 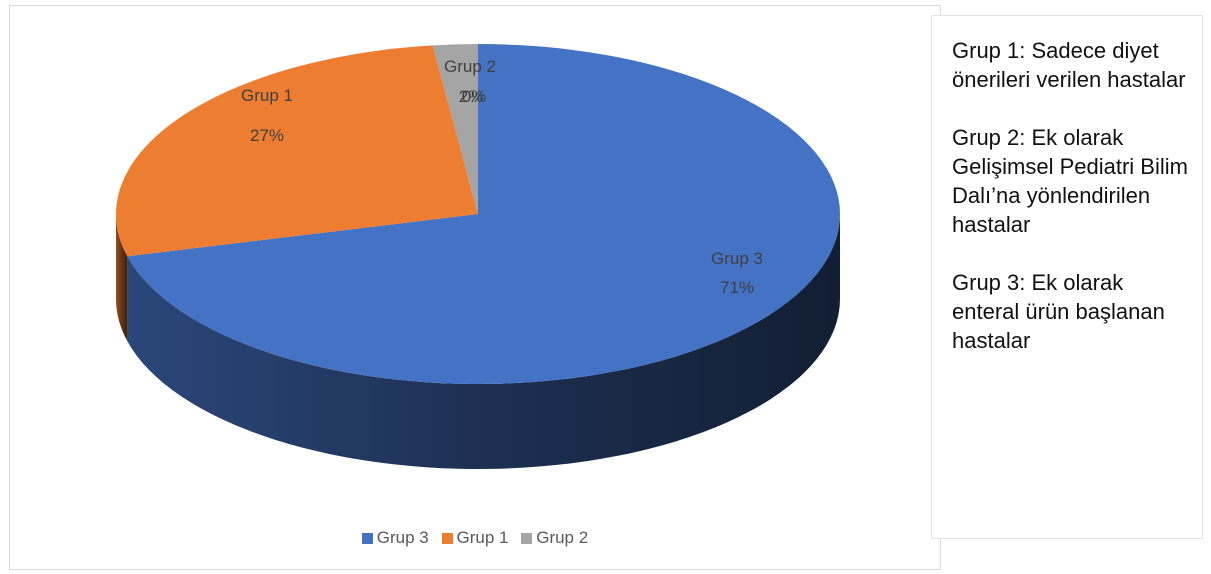 I want to click on legend-item-grup-3: Grup 3, so click(x=395, y=538).